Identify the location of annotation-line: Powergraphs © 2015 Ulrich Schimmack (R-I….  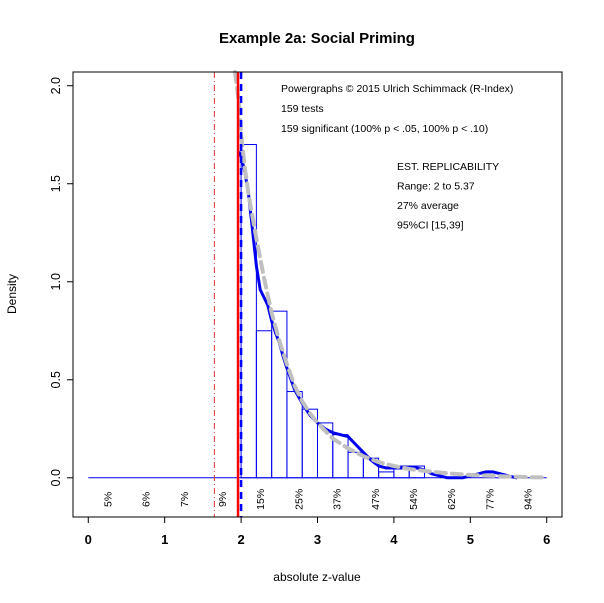
(397, 89).